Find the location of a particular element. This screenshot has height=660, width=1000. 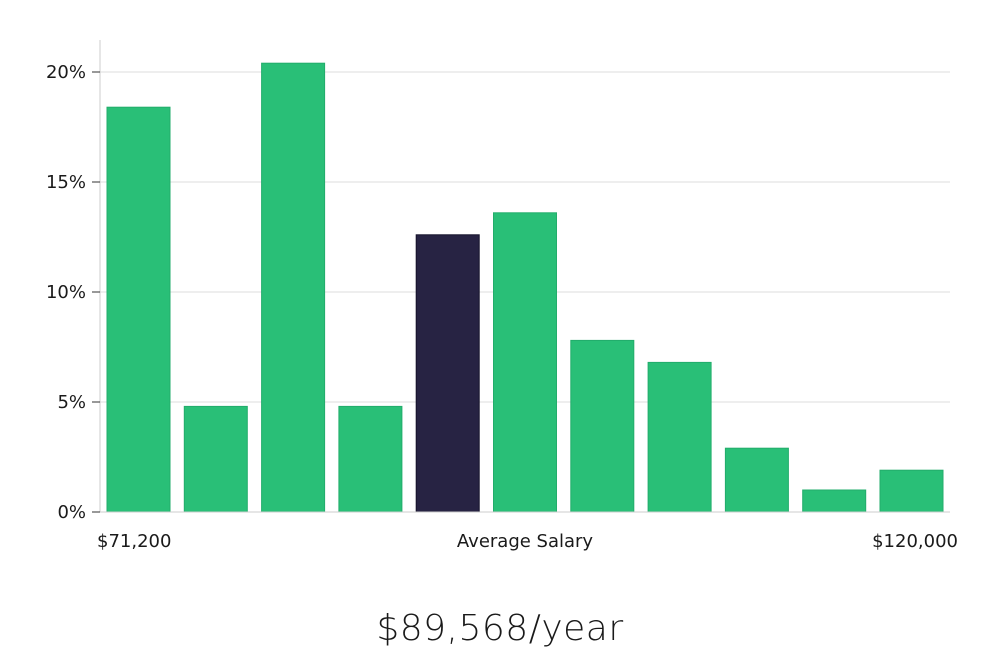

x-axis-min-label: $71,200 is located at coordinates (134, 541).